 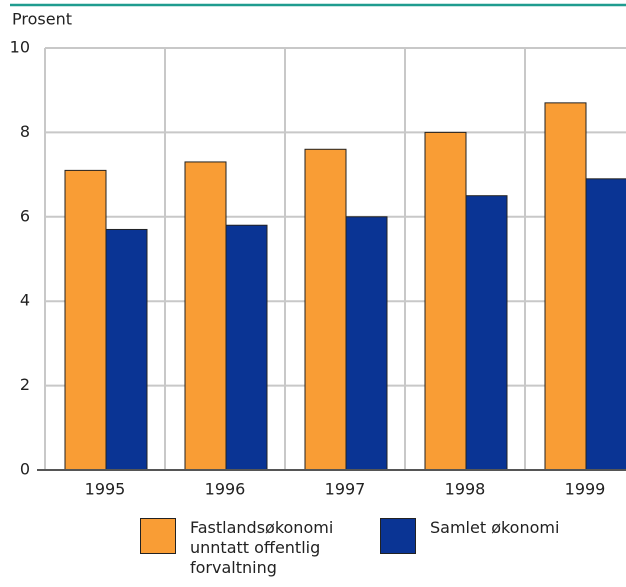 I want to click on x-tick-label: 1996, so click(x=225, y=489).